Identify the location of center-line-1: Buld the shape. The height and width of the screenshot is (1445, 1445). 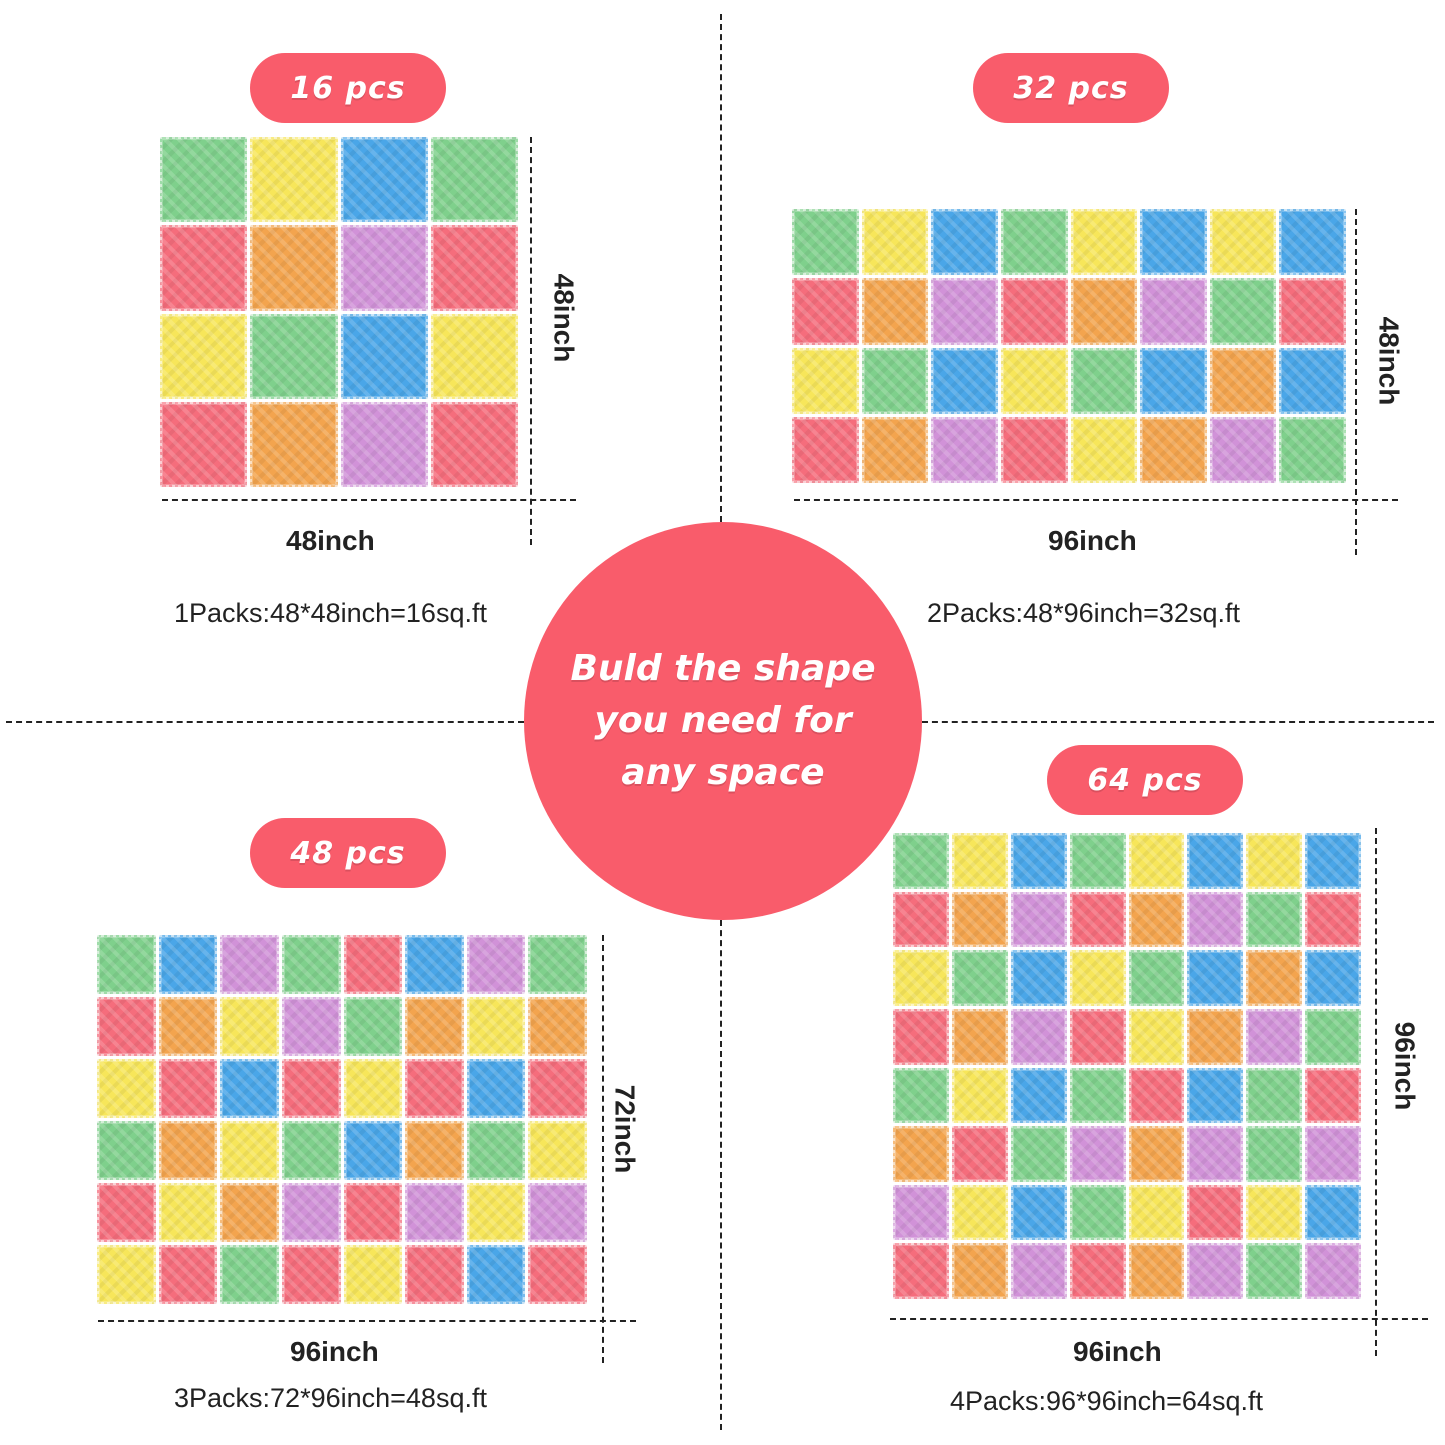
(723, 668).